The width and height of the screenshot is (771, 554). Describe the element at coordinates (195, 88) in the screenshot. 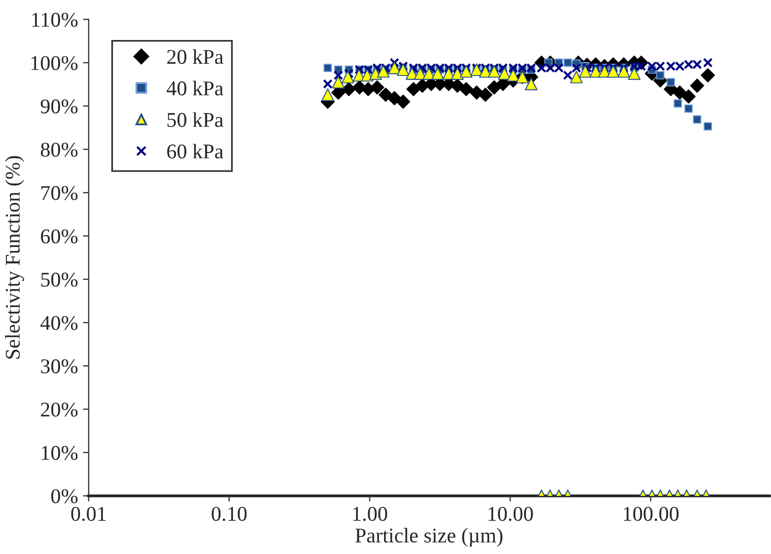

I see `legend-label: 40 kPa` at that location.